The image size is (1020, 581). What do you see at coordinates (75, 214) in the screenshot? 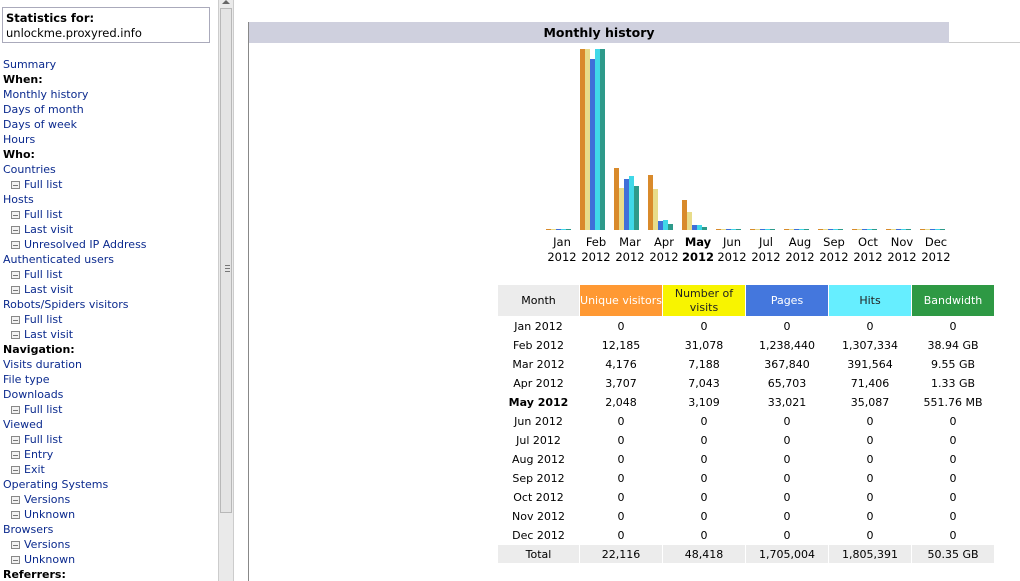
I see `menu-hosts-full-list: Full list` at bounding box center [75, 214].